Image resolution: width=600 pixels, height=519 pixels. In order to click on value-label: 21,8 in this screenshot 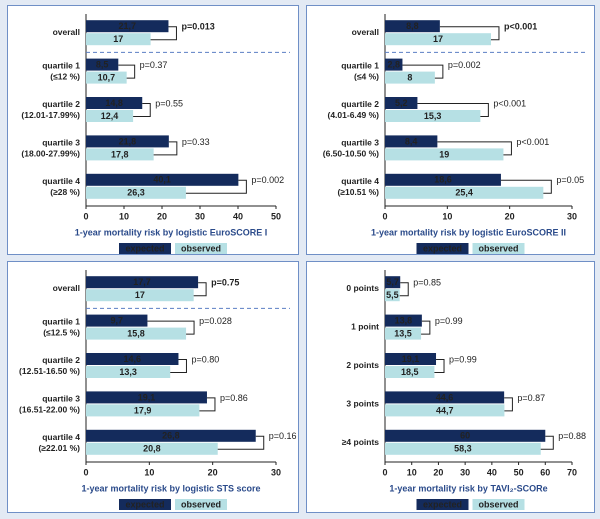, I will do `click(128, 141)`.